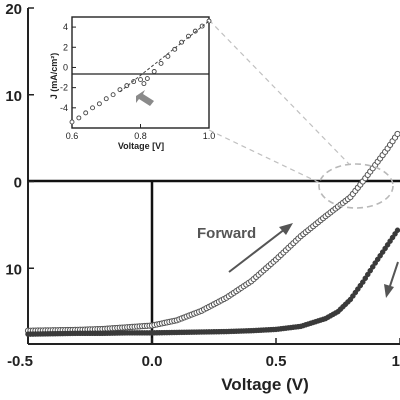  I want to click on main-x-tick-label: -0.5, so click(20, 361).